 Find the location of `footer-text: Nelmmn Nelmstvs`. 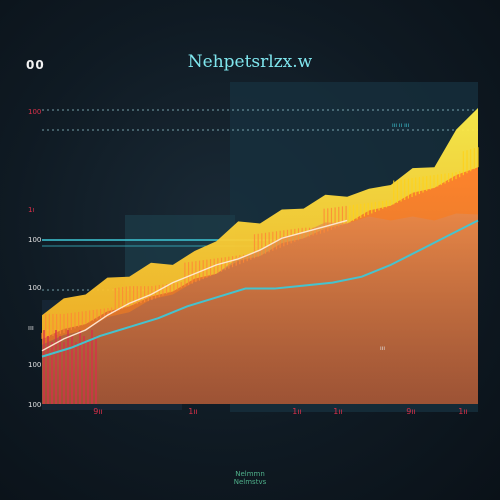

footer-text: Nelmmn Nelmstvs is located at coordinates (250, 478).